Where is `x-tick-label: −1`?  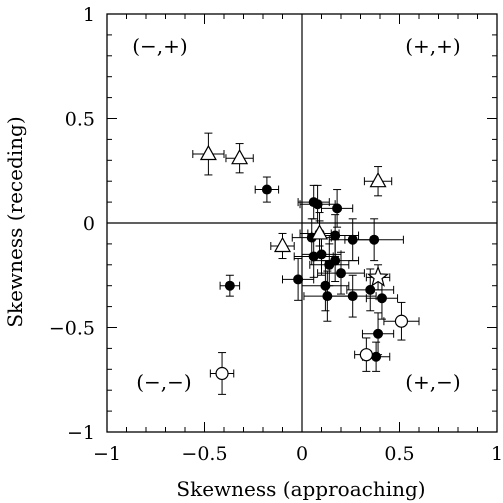
x-tick-label: −1 is located at coordinates (107, 454).